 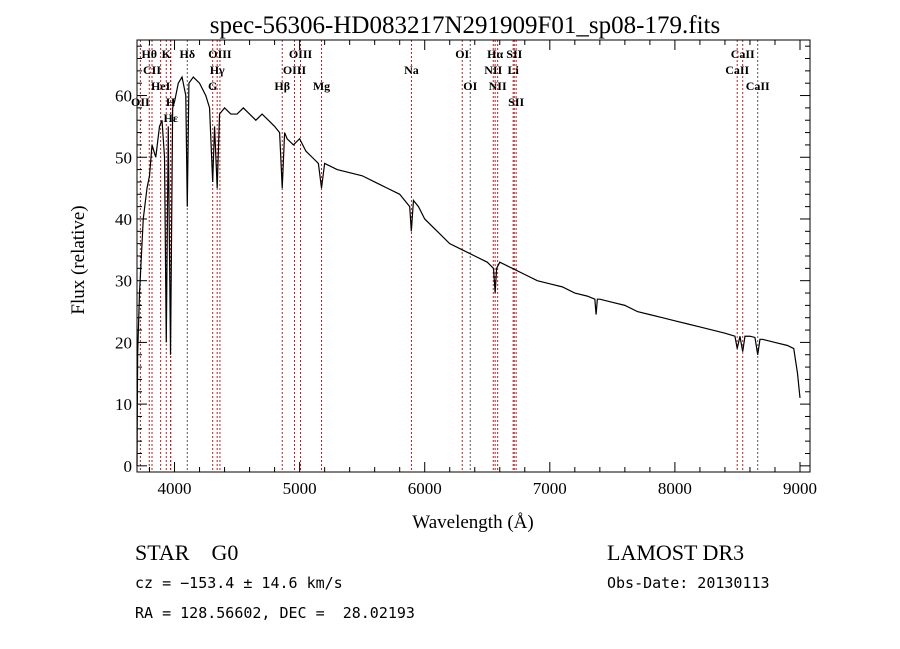 What do you see at coordinates (282, 86) in the screenshot?
I see `line-label: Hβ` at bounding box center [282, 86].